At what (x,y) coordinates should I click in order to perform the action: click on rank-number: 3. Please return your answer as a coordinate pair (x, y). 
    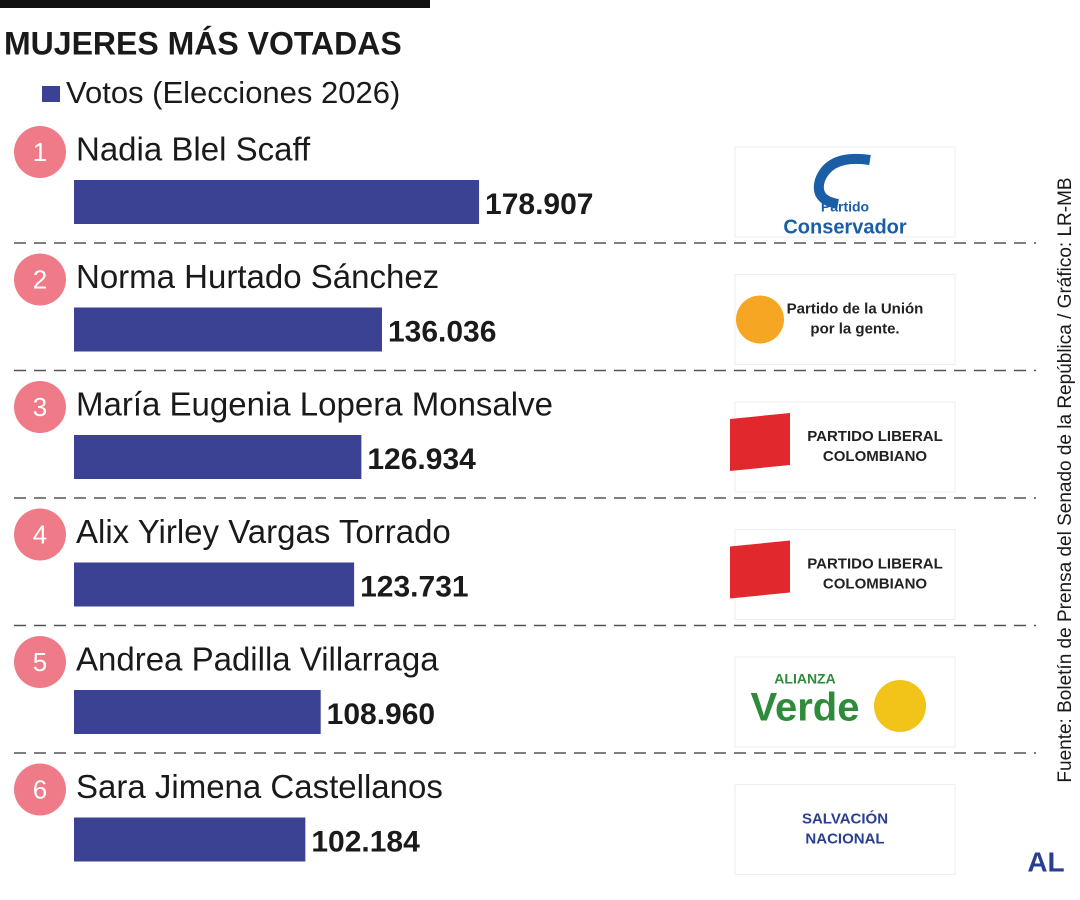
    Looking at the image, I should click on (40, 407).